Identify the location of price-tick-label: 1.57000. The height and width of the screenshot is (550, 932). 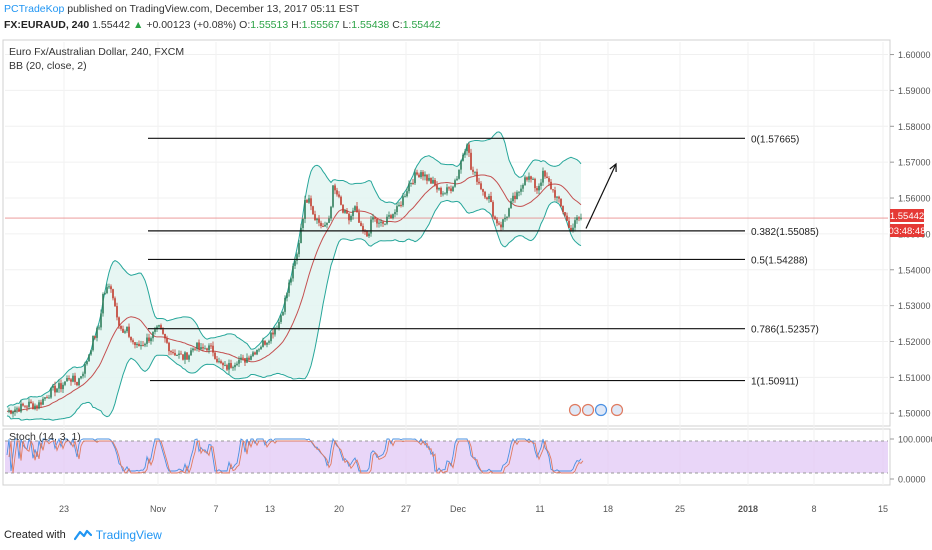
(914, 163).